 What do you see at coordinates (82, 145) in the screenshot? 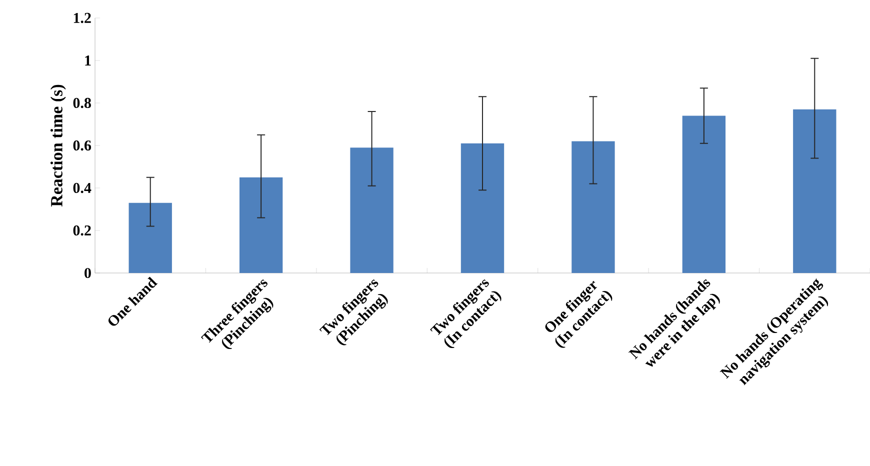
I see `y-tick-label: 0.6` at bounding box center [82, 145].